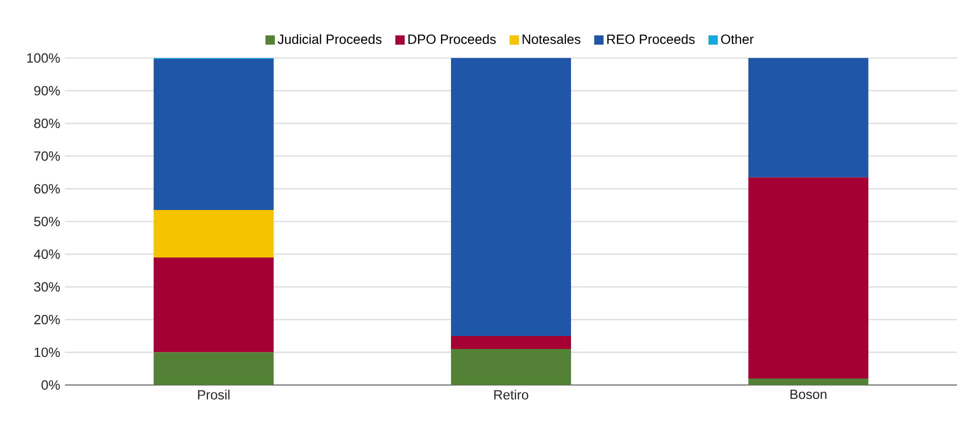  What do you see at coordinates (51, 385) in the screenshot?
I see `y-tick-label: 0%` at bounding box center [51, 385].